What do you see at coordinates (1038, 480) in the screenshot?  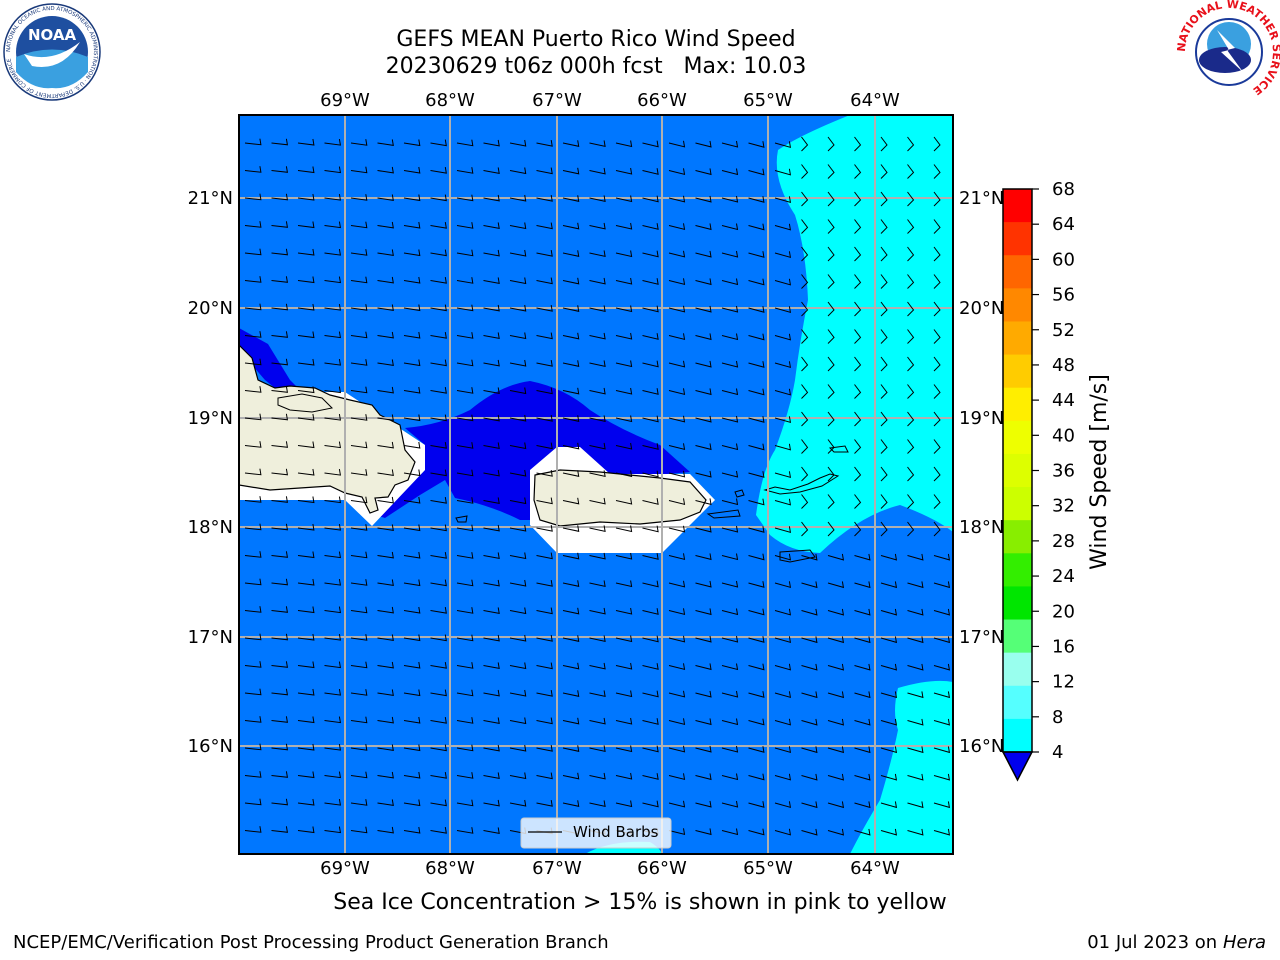 I see `colorbar: 68 64 60 56 52 48 44 40 36 32 28 24 20 16 12 8 4` at bounding box center [1038, 480].